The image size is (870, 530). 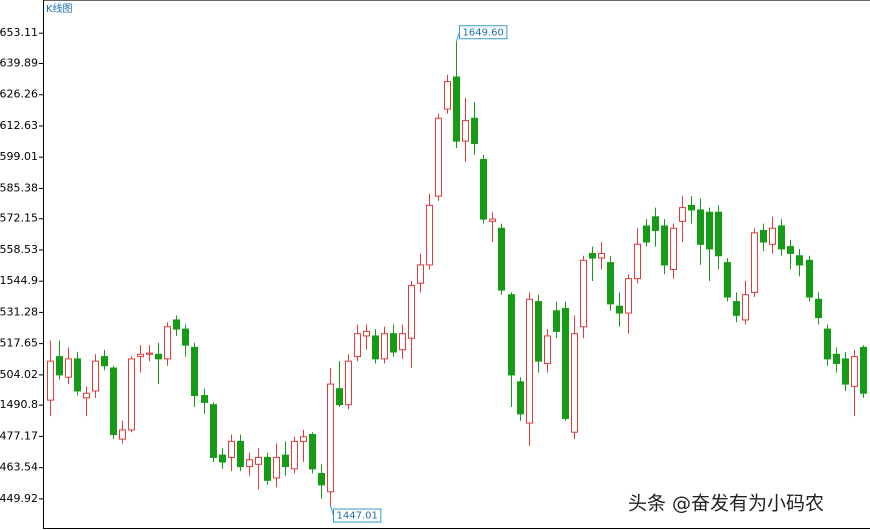 What do you see at coordinates (19, 249) in the screenshot?
I see `y-tick-label: 1558.53` at bounding box center [19, 249].